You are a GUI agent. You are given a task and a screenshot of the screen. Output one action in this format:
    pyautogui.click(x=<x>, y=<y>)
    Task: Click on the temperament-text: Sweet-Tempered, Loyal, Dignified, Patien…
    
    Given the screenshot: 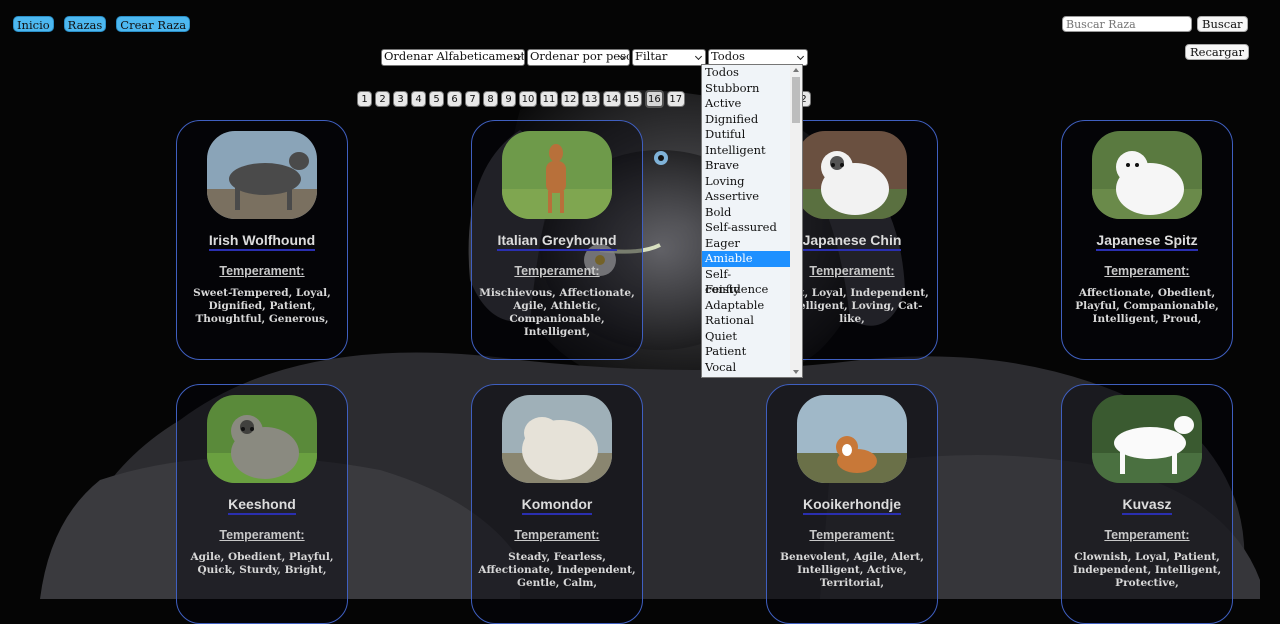 What is the action you would take?
    pyautogui.click(x=262, y=306)
    